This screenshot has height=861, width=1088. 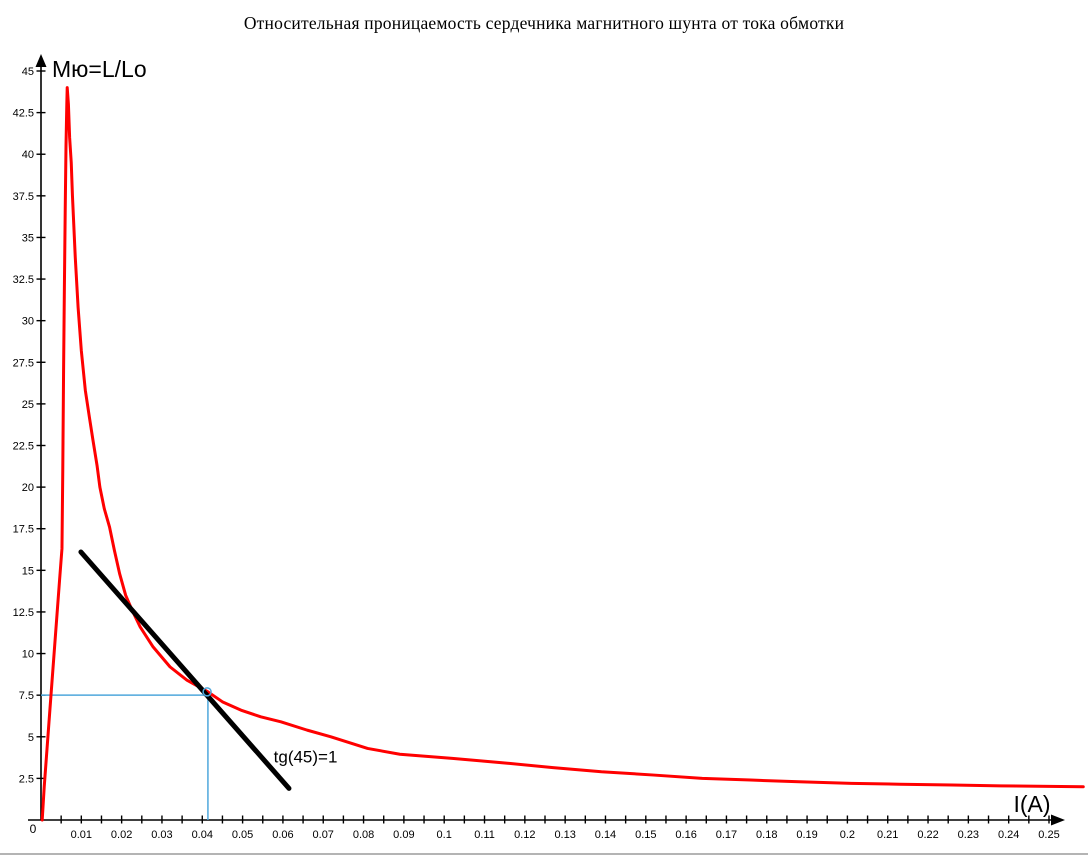 What do you see at coordinates (185, 670) in the screenshot?
I see `tangent-line` at bounding box center [185, 670].